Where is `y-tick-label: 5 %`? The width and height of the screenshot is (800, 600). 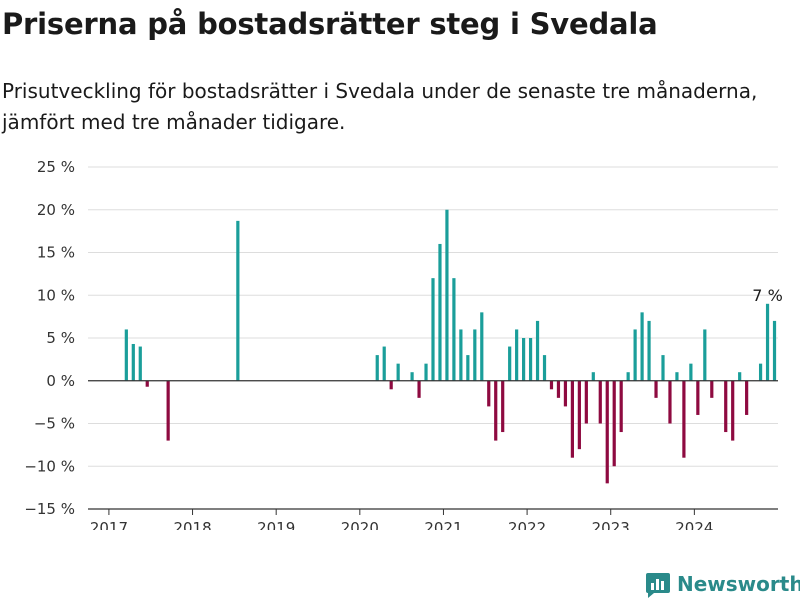
y-tick-label: 5 % is located at coordinates (60, 338).